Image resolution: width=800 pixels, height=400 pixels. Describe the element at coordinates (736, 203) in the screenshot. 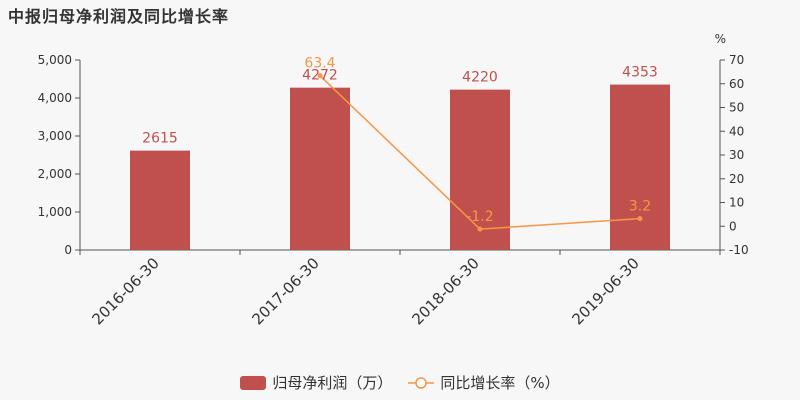

I see `y-right-tick-label: 10` at that location.